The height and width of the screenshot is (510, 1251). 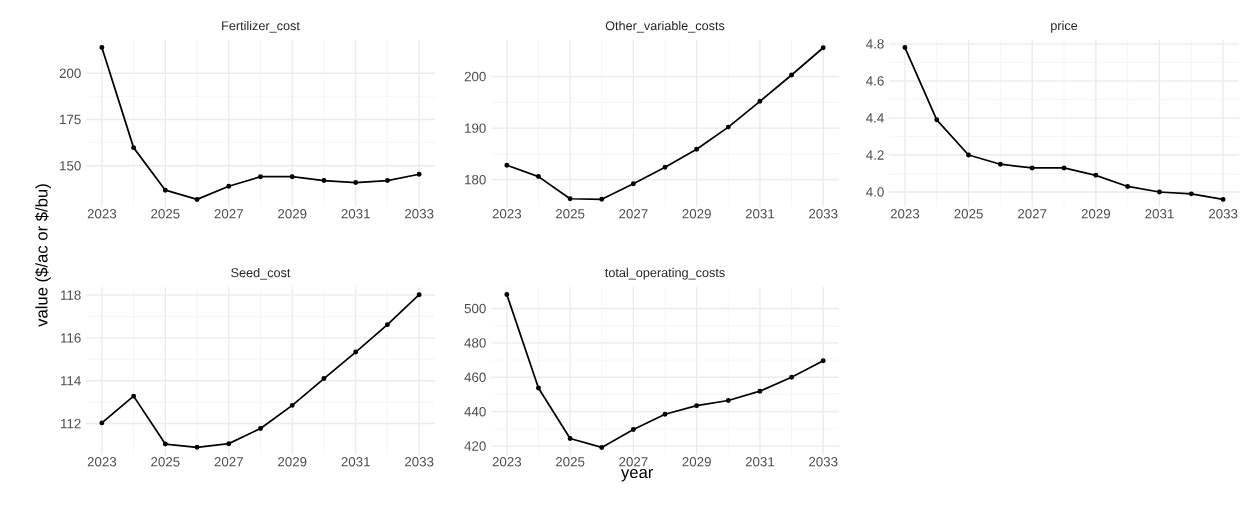 What do you see at coordinates (875, 192) in the screenshot?
I see `y-tick-label: 4.0` at bounding box center [875, 192].